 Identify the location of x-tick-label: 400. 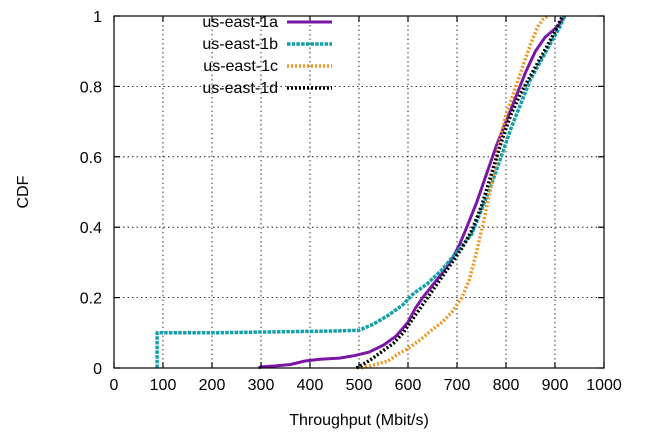
(310, 385).